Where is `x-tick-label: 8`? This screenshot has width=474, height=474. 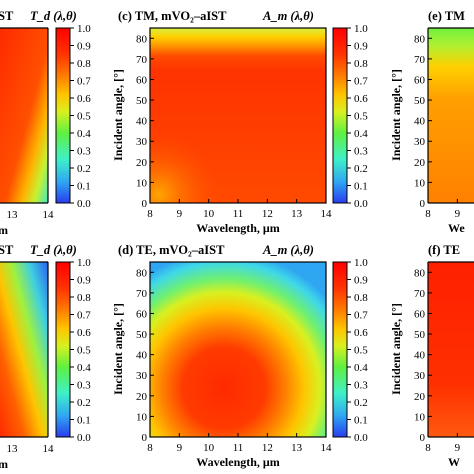
x-tick-label: 8 is located at coordinates (150, 448).